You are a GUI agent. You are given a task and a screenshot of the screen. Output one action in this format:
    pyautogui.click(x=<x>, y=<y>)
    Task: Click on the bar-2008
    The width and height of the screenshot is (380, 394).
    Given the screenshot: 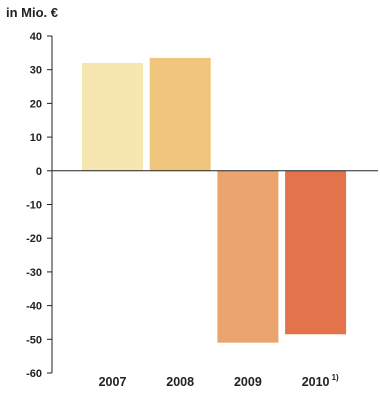 What is the action you would take?
    pyautogui.click(x=180, y=114)
    